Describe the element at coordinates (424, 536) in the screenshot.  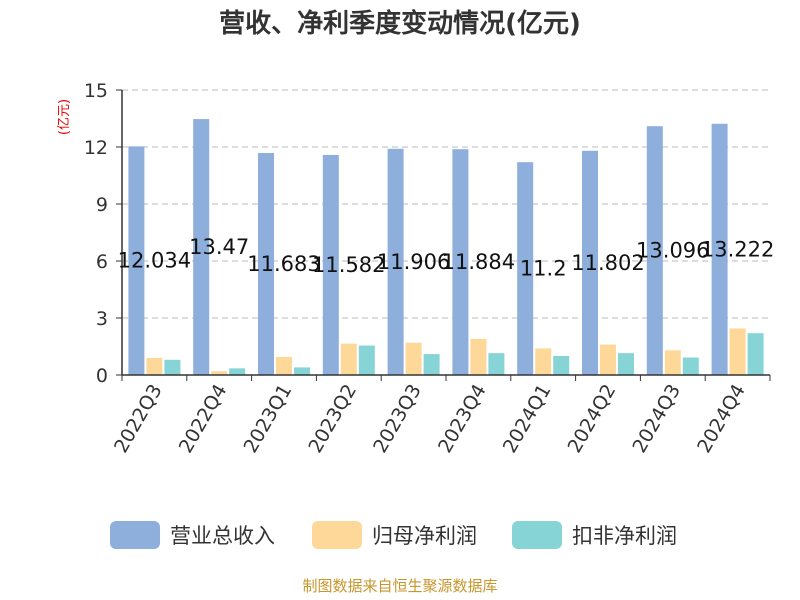
I see `legend-label-1: 归母净利润` at that location.